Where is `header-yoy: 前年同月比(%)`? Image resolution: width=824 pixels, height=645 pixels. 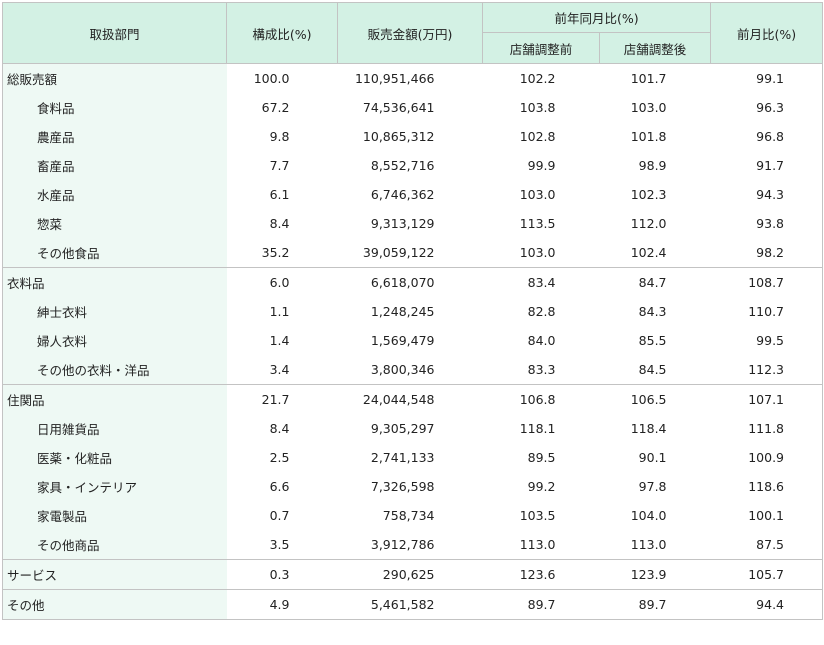 header-yoy: 前年同月比(%) is located at coordinates (596, 17).